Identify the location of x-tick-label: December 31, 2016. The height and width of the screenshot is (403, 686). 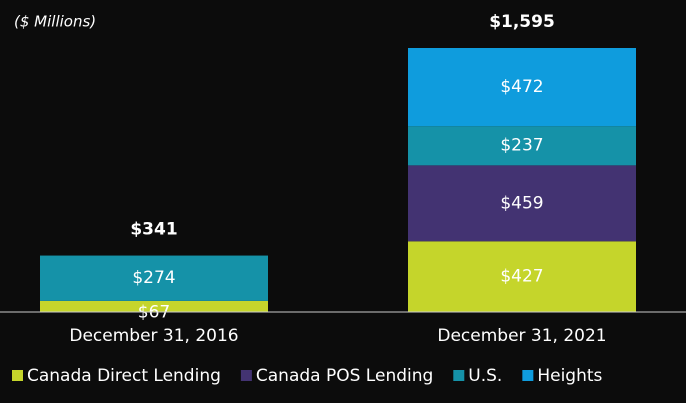
(153, 336).